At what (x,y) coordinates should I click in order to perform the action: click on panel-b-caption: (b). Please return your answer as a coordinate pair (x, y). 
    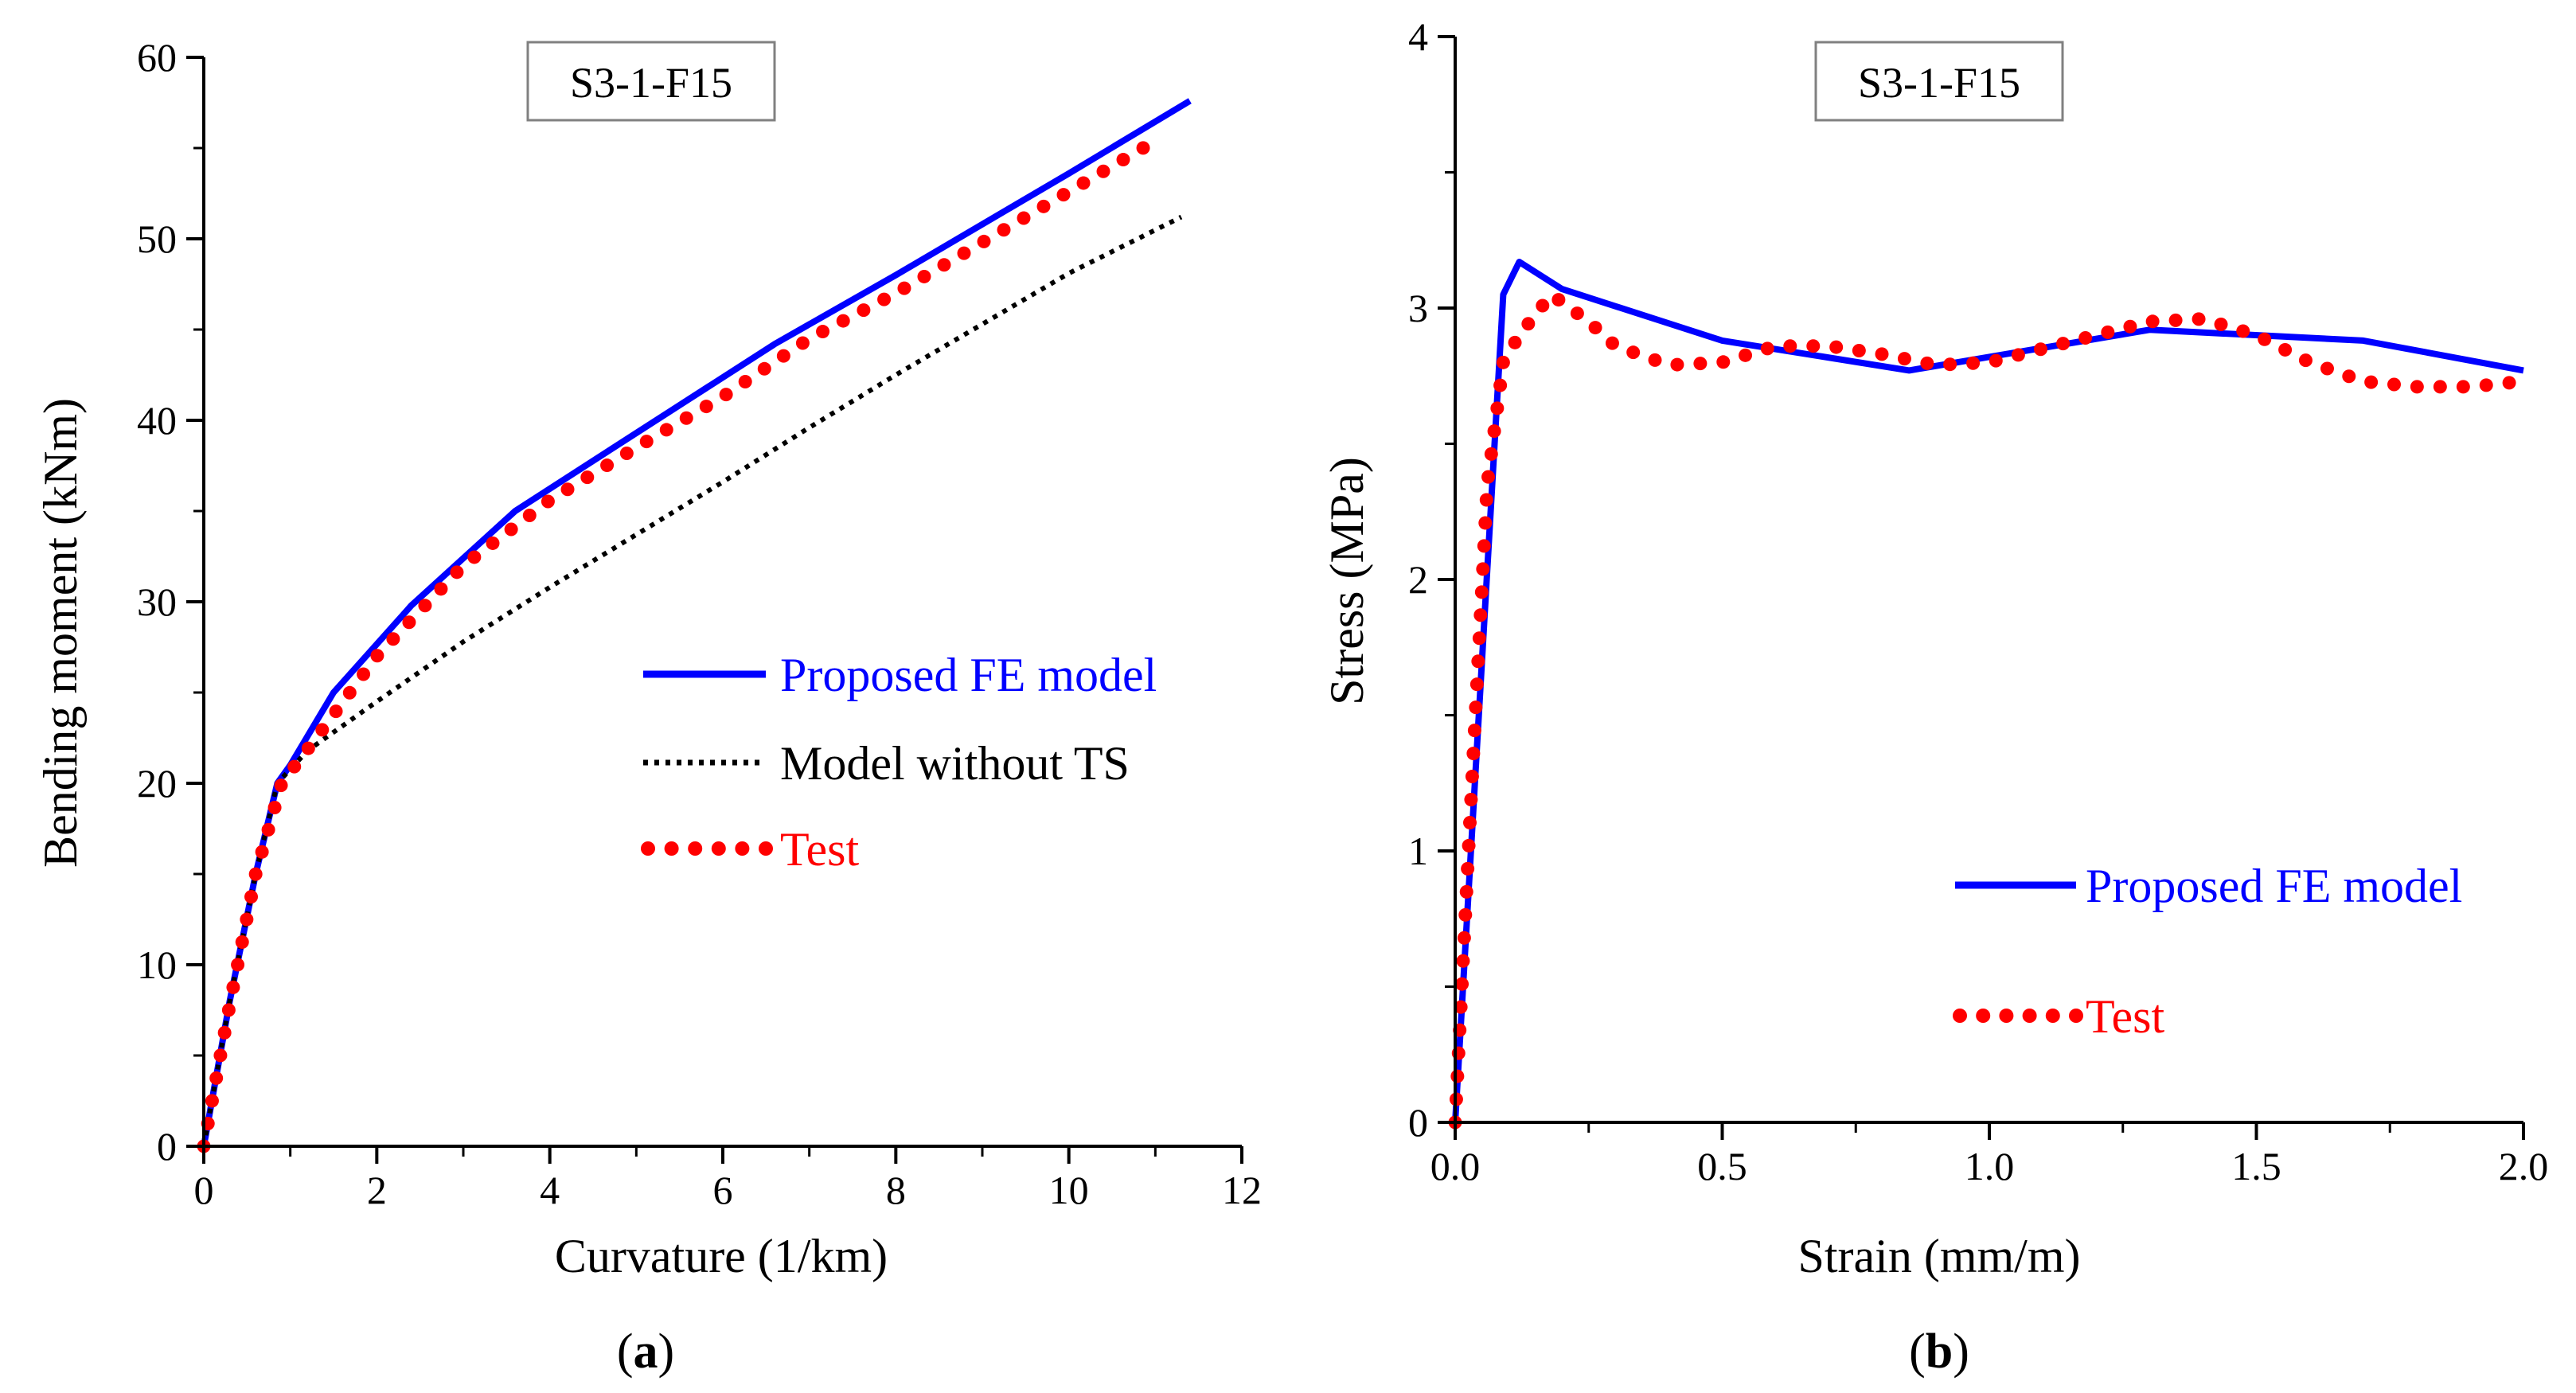
    Looking at the image, I should click on (1939, 1352).